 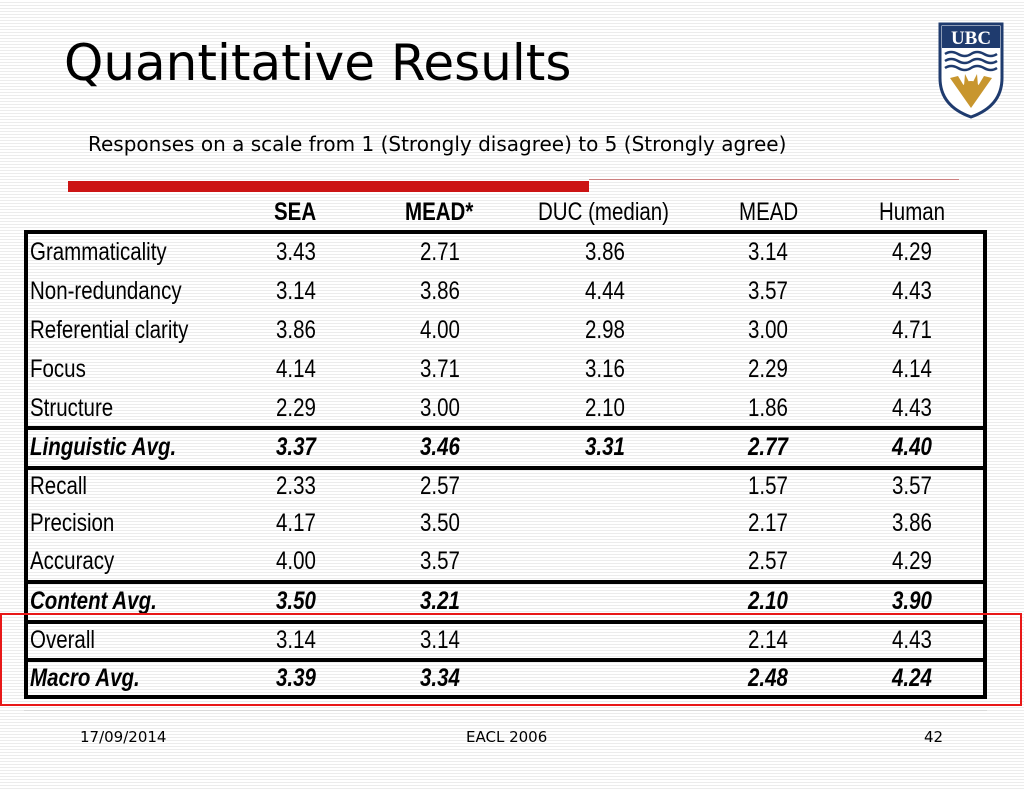 What do you see at coordinates (768, 291) in the screenshot?
I see `cell-mead: 3.57` at bounding box center [768, 291].